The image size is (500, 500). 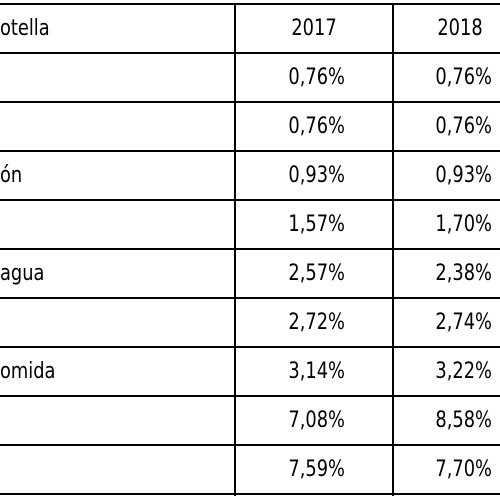 I want to click on value-cell: 1,70%, so click(x=463, y=224).